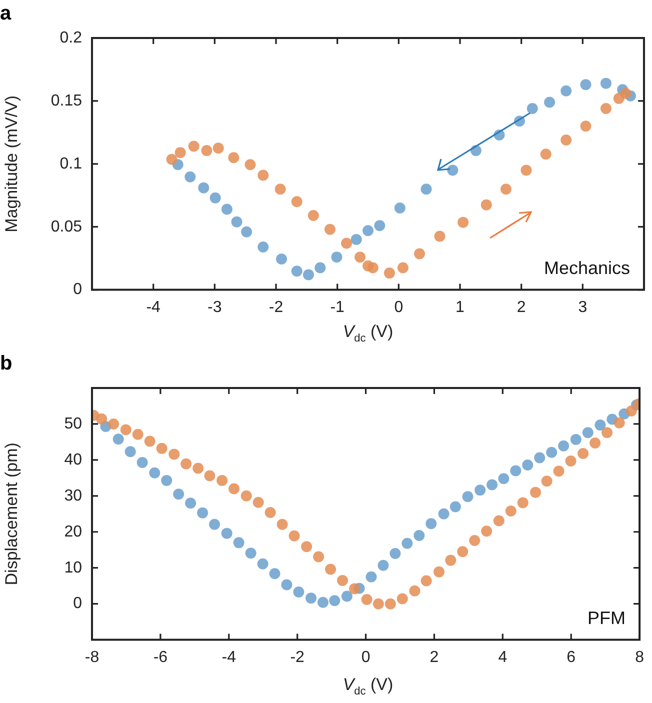 The image size is (652, 703). Describe the element at coordinates (571, 657) in the screenshot. I see `x-tick-label: 6` at that location.